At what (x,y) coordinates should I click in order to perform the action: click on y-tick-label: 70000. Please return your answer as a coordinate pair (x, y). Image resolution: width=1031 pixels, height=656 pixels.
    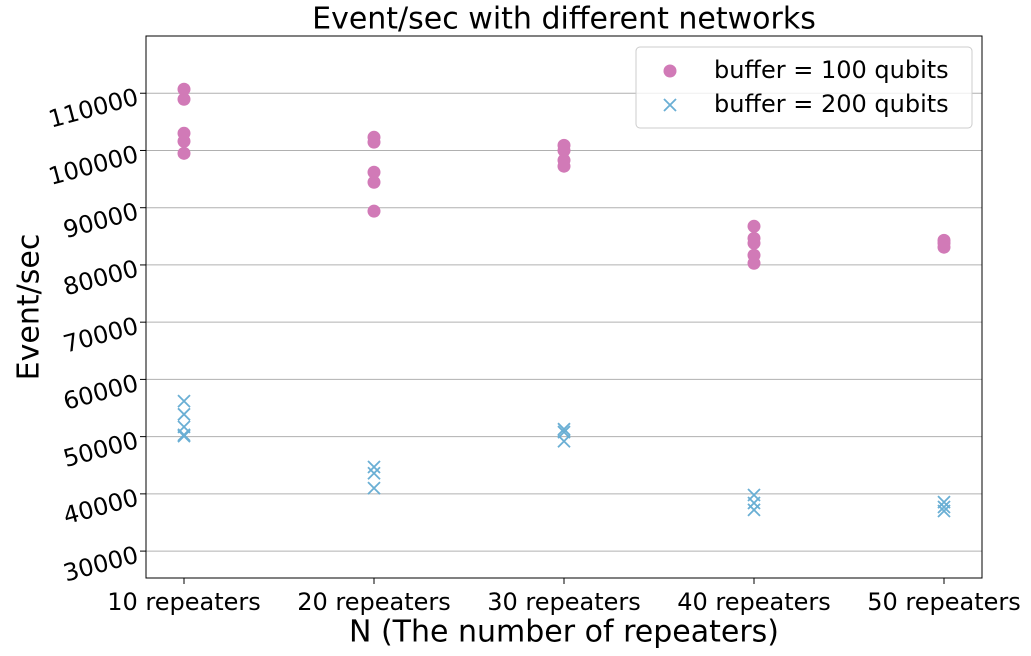
    Looking at the image, I should click on (100, 335).